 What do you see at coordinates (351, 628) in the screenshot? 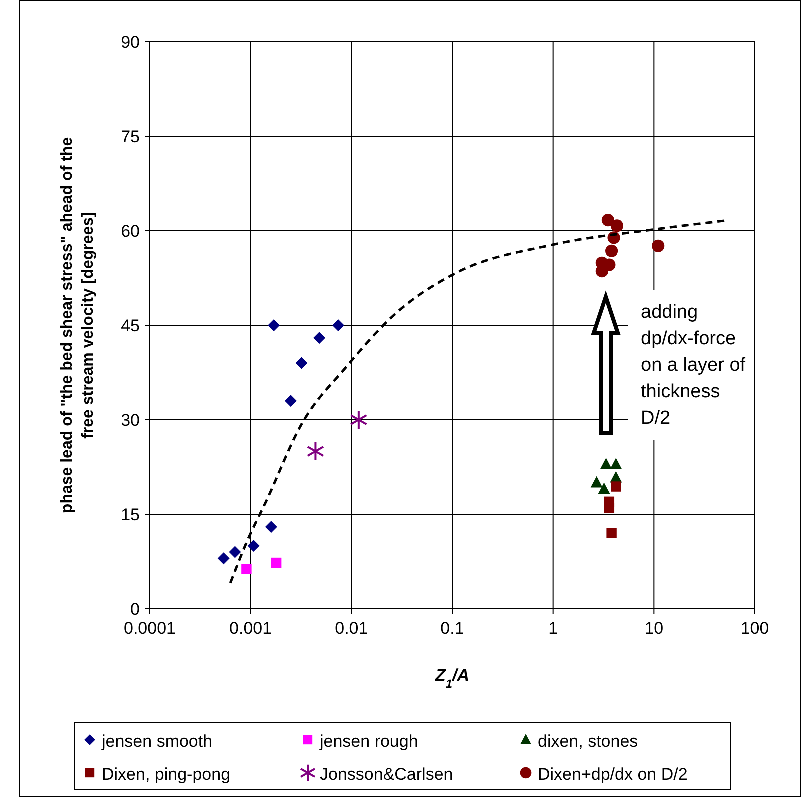
I see `x-tick-label: 0.01` at bounding box center [351, 628].